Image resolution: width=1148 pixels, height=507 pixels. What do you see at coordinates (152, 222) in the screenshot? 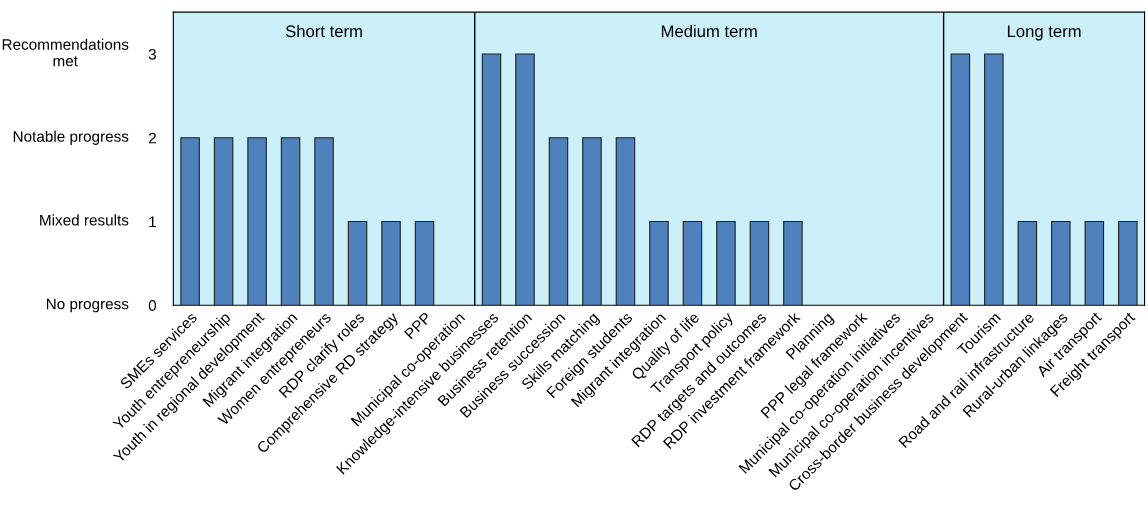
I see `y-tick-label: 1` at bounding box center [152, 222].